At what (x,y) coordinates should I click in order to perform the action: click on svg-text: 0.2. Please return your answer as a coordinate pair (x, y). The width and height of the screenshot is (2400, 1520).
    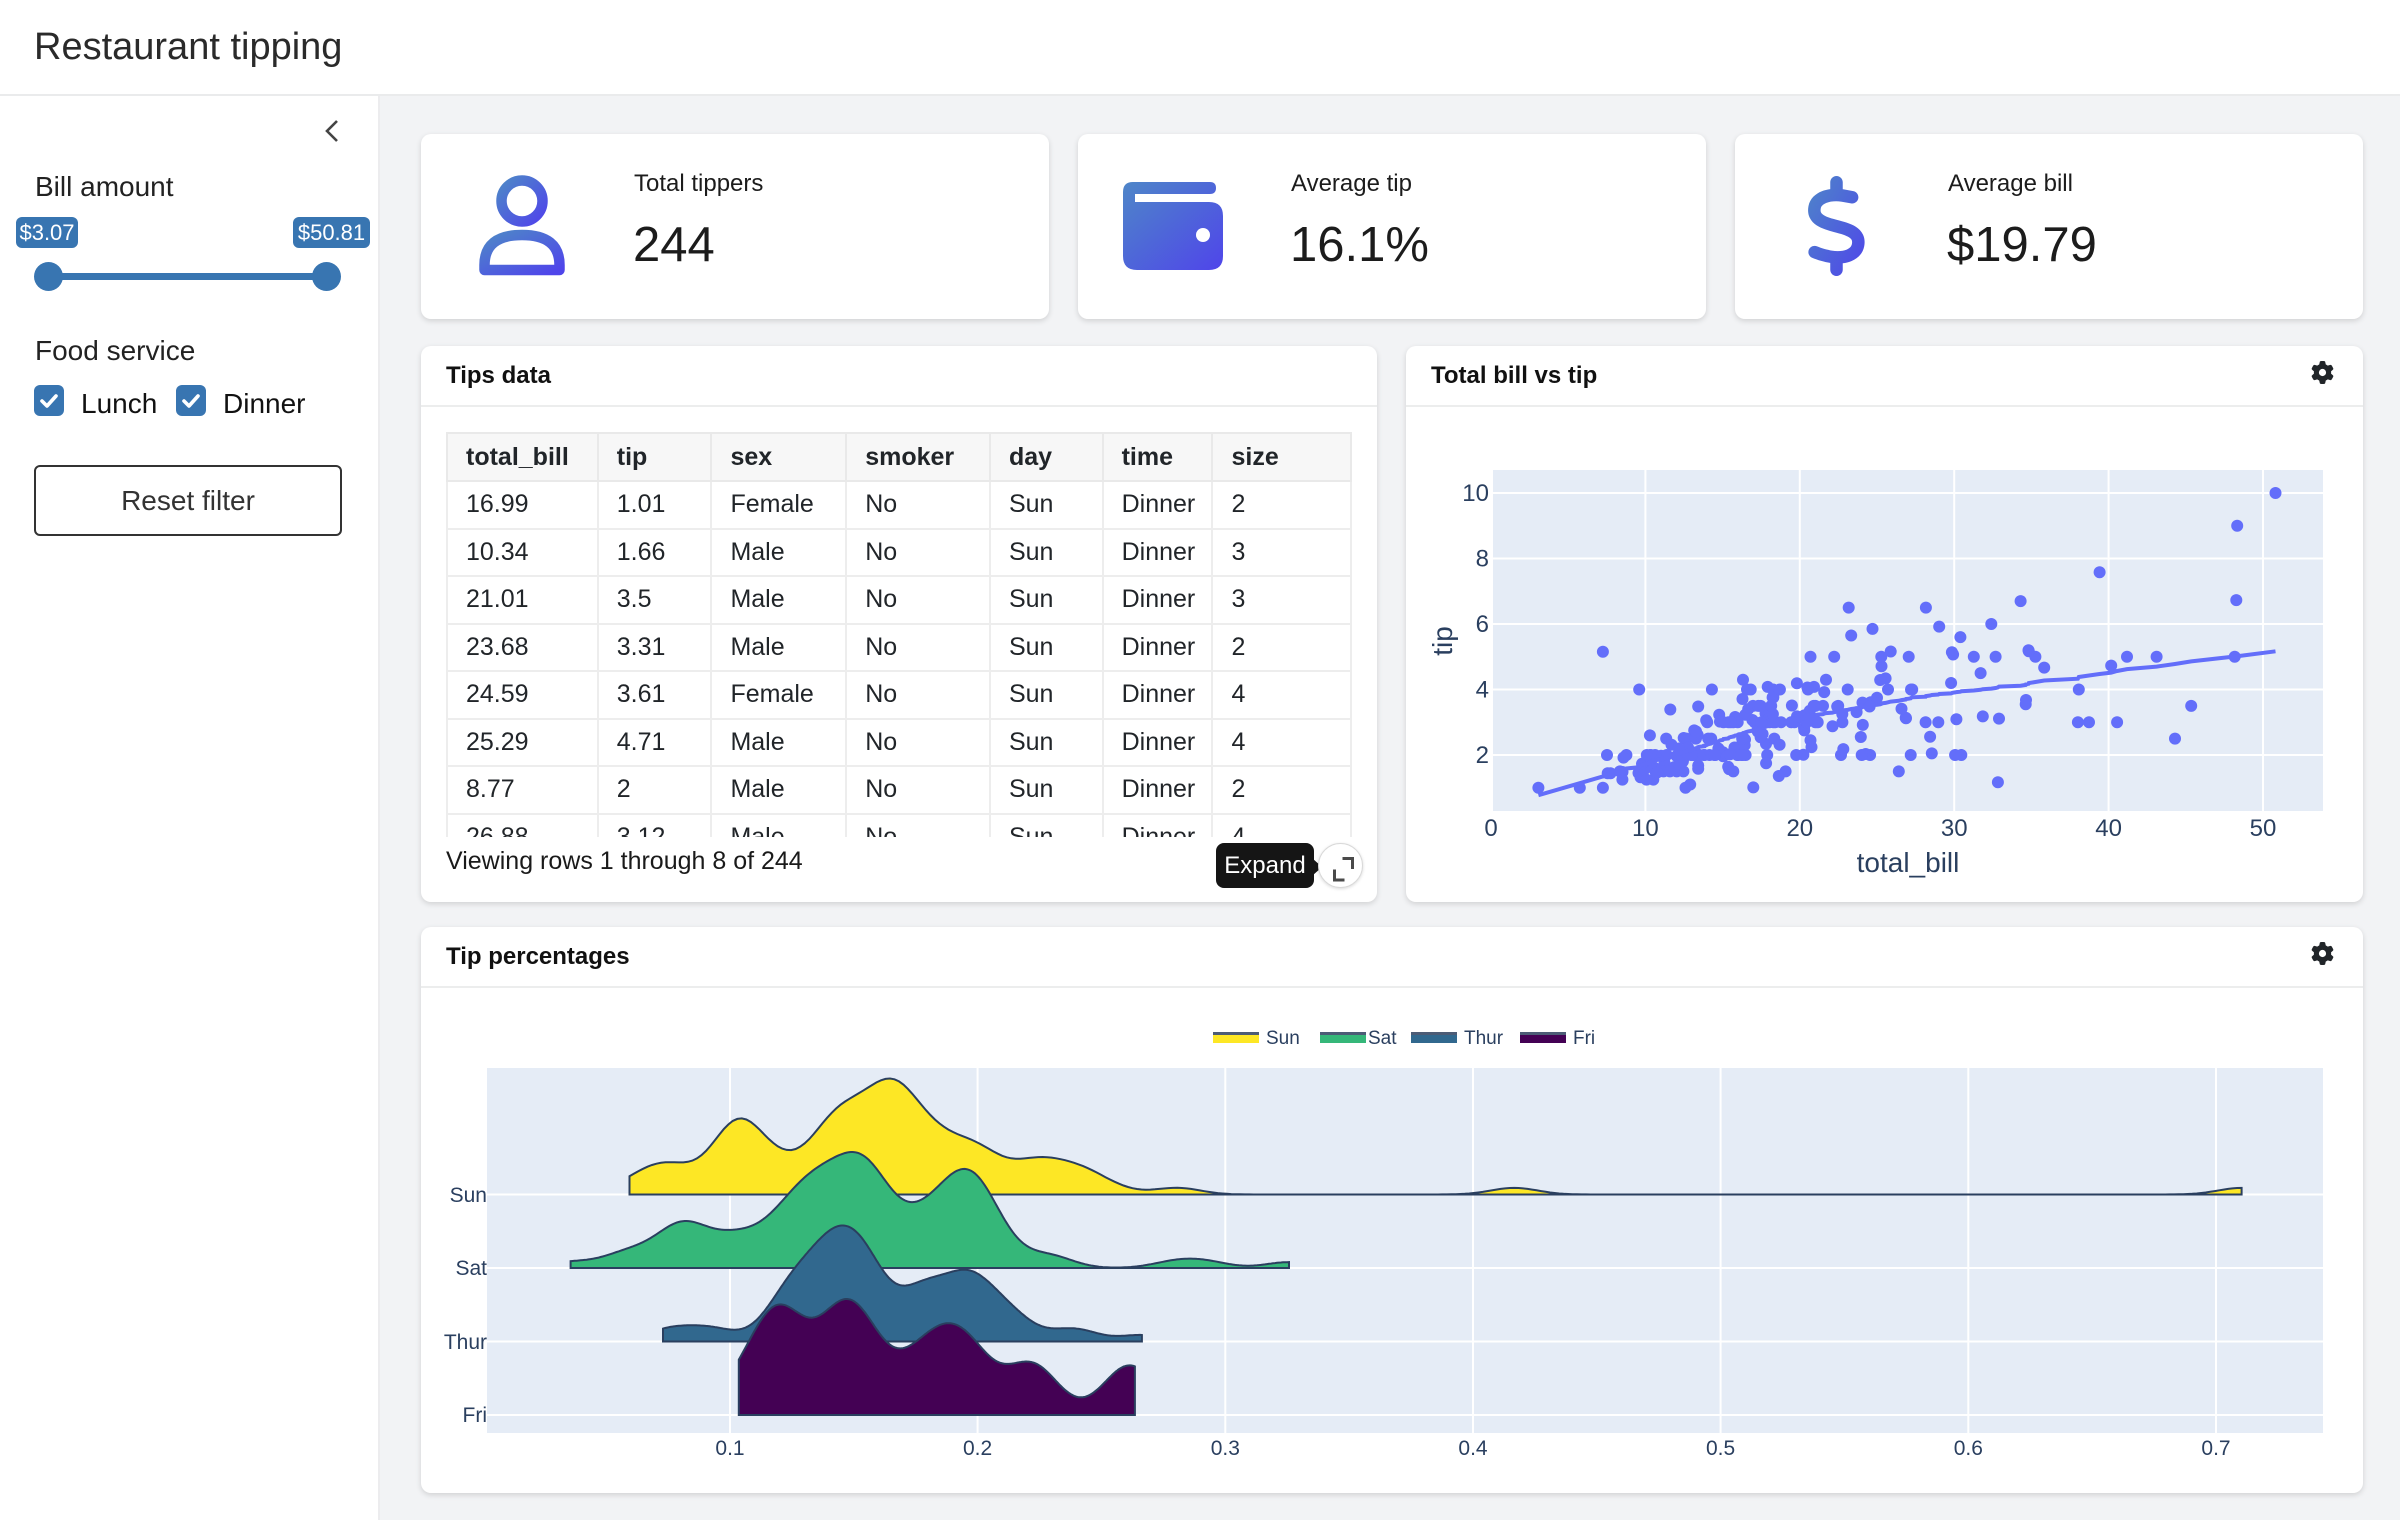
    Looking at the image, I should click on (977, 1448).